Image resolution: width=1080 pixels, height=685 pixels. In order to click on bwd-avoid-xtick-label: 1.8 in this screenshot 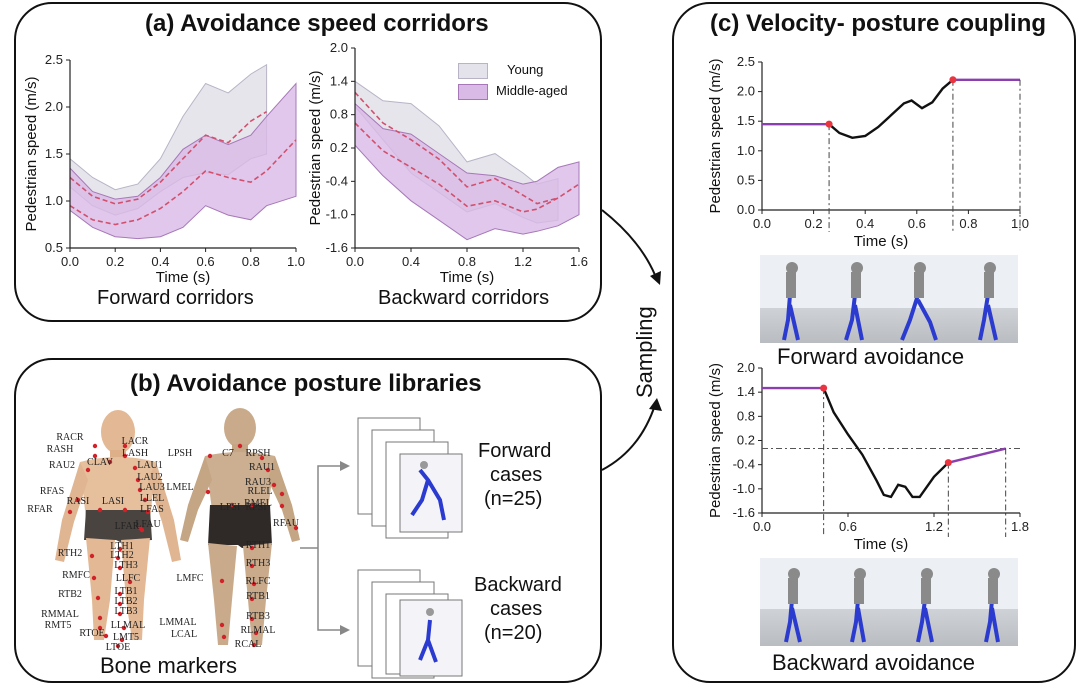, I will do `click(1020, 526)`.